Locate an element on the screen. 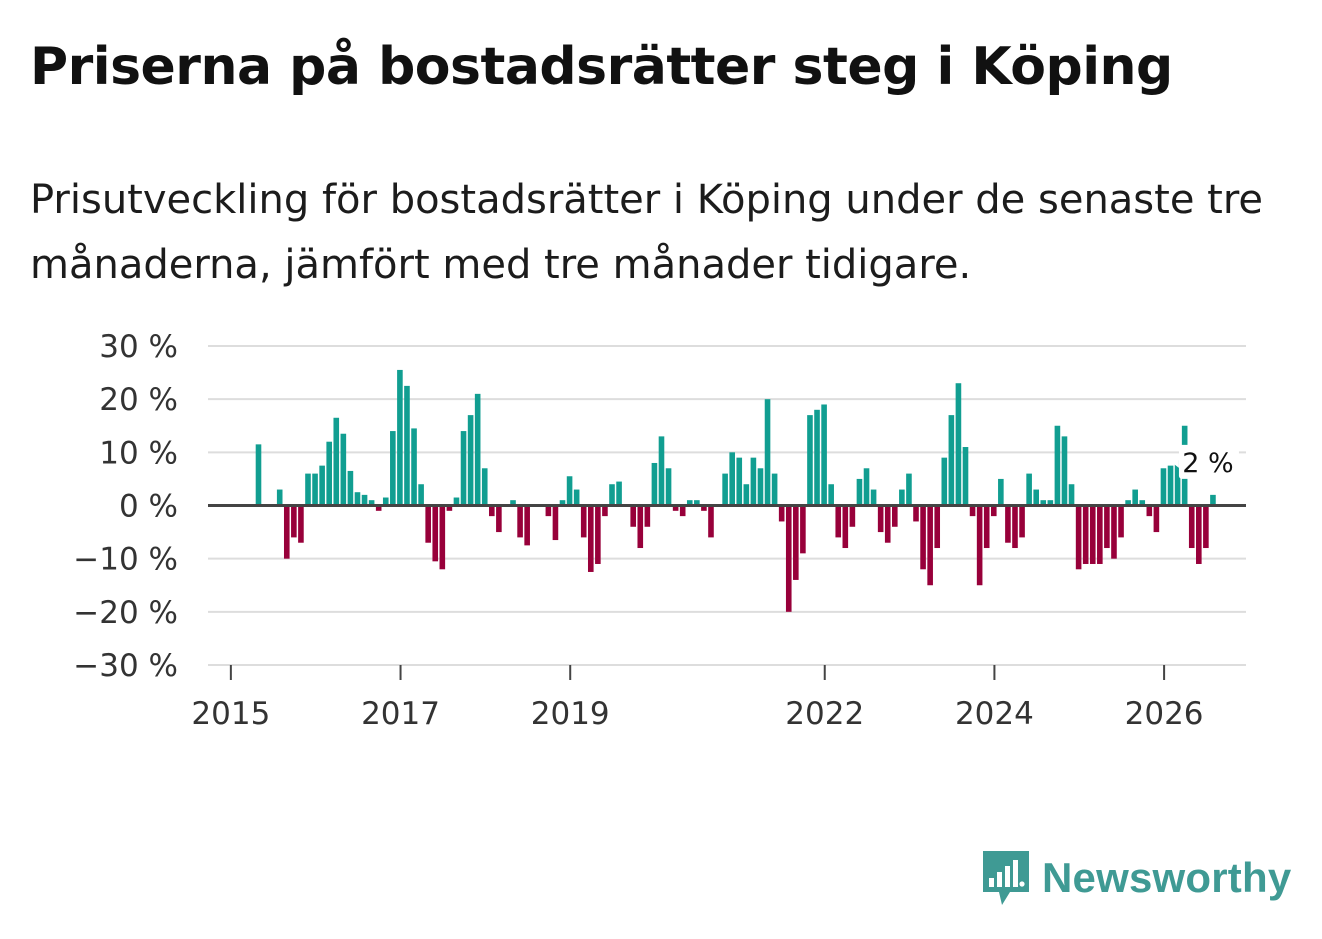 Image resolution: width=1322 pixels, height=939 pixels. x-tick-label: 2022 is located at coordinates (824, 714).